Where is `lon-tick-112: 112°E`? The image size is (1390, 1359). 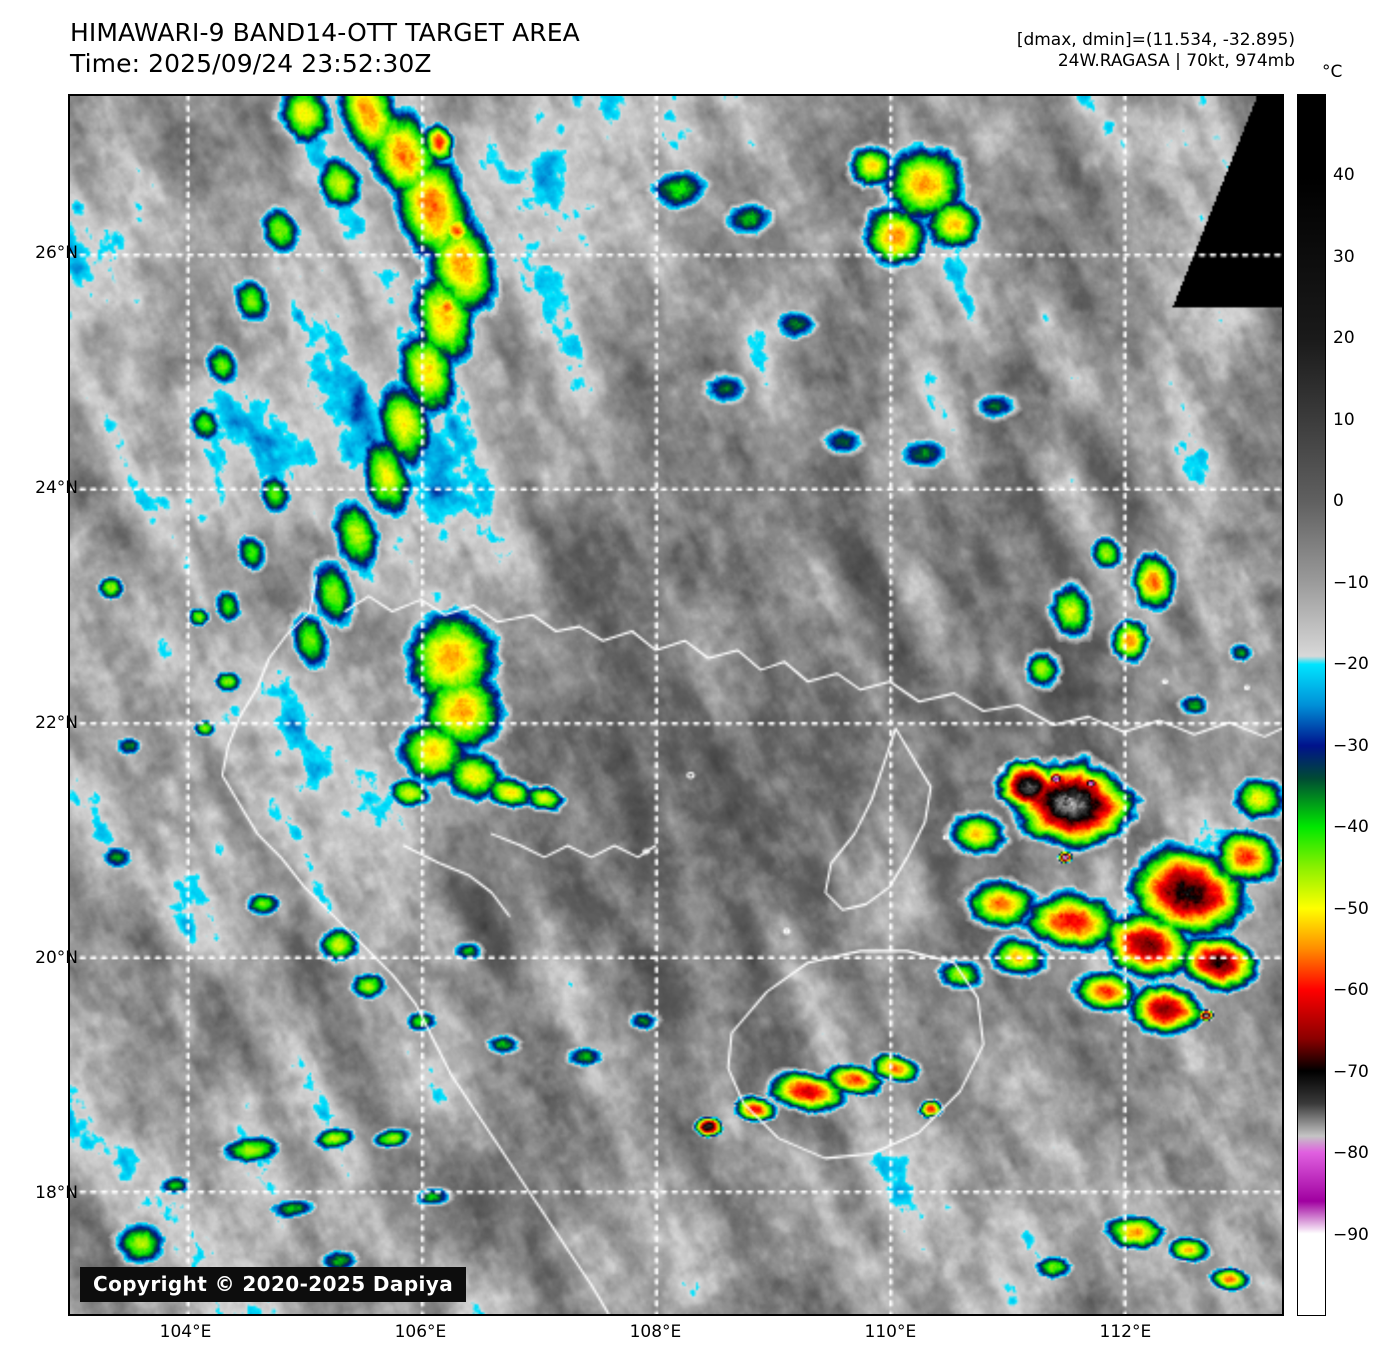
lon-tick-112: 112°E is located at coordinates (1125, 1332).